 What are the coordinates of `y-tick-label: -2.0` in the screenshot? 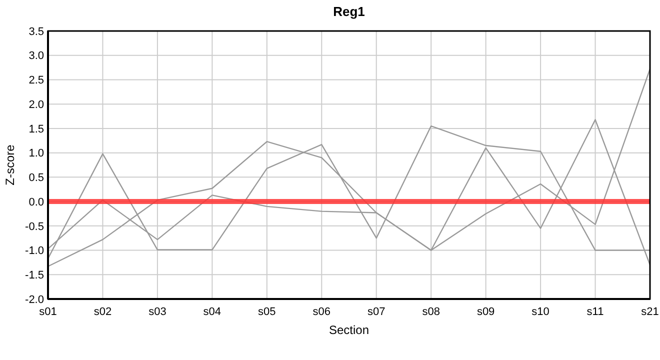 It's located at (34, 300).